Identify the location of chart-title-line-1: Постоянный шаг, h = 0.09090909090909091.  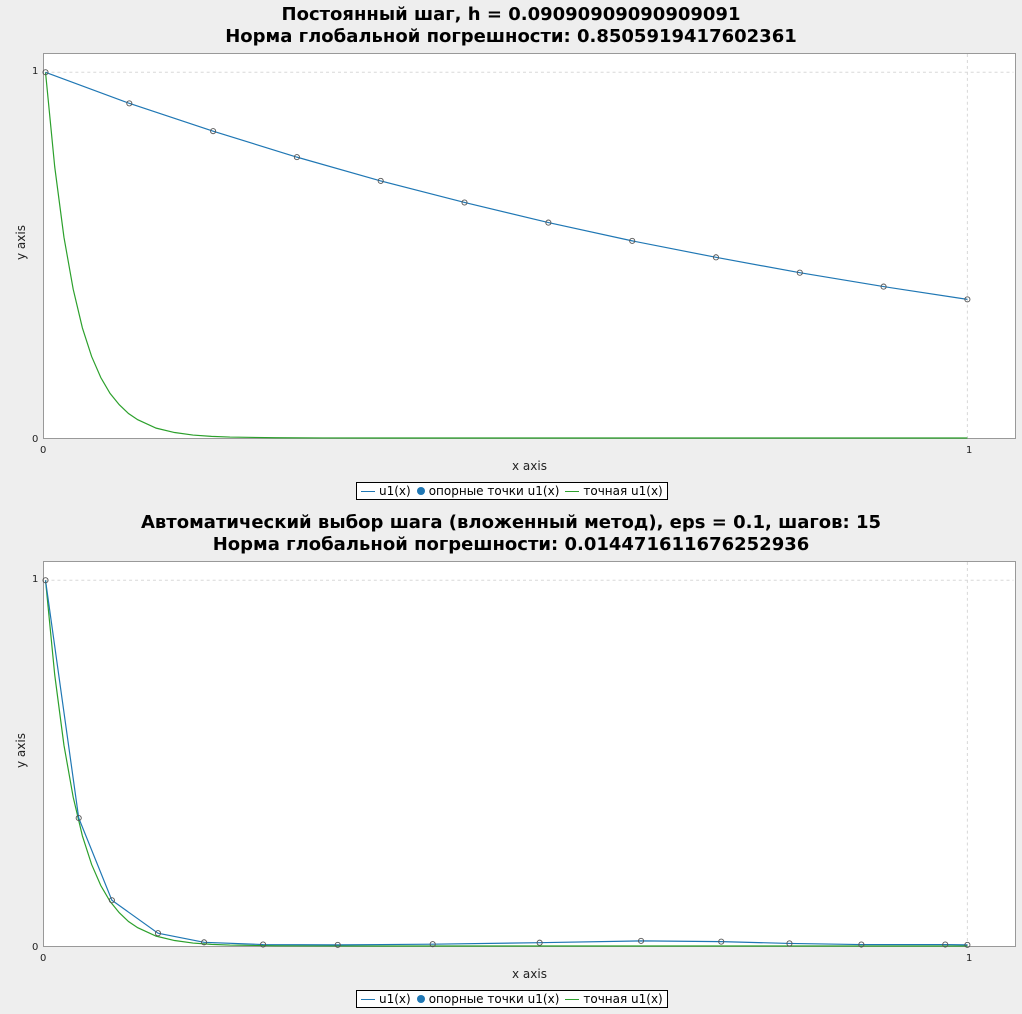
(511, 14).